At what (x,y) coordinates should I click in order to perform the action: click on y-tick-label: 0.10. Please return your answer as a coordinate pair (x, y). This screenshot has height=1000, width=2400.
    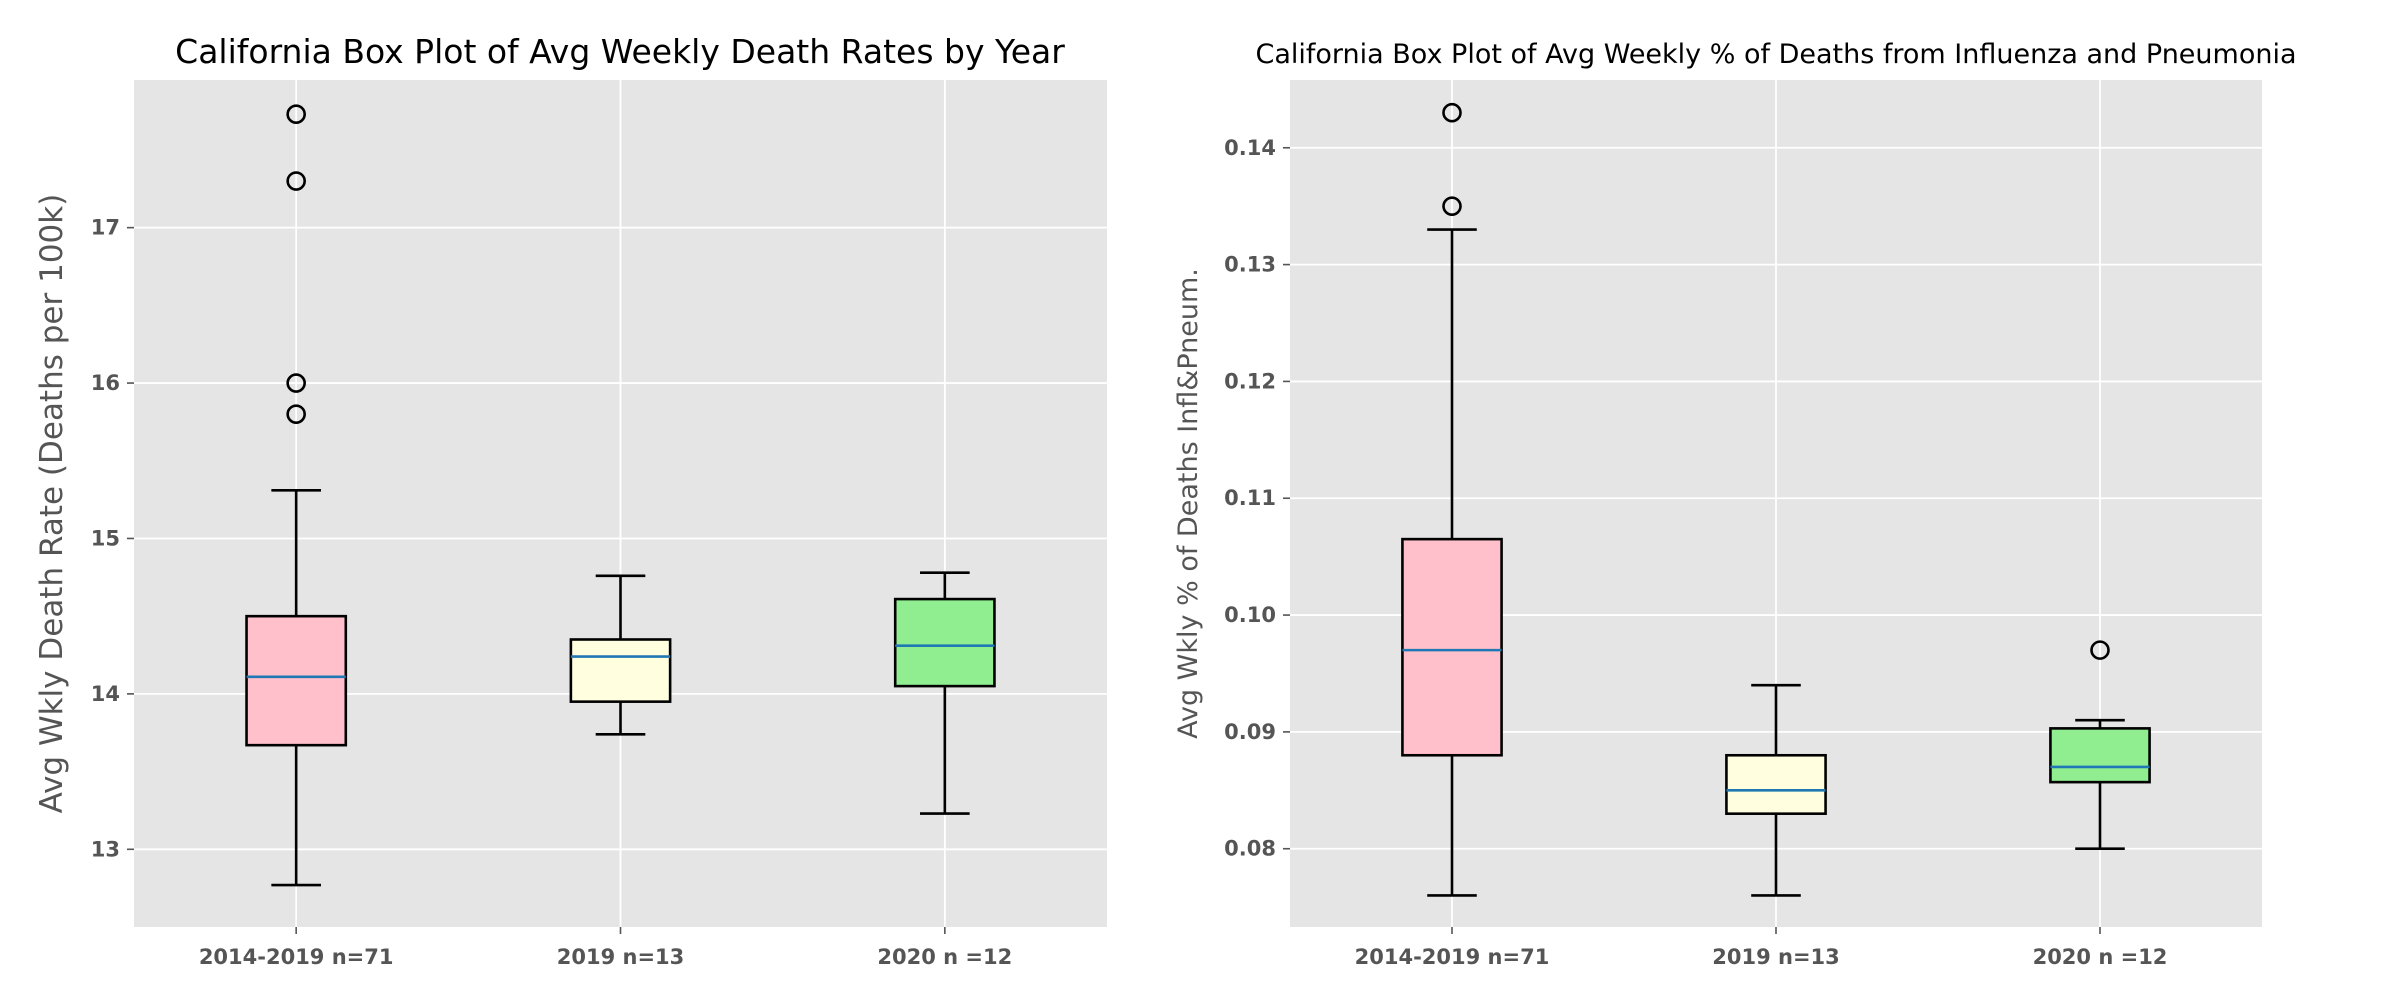
    Looking at the image, I should click on (1250, 615).